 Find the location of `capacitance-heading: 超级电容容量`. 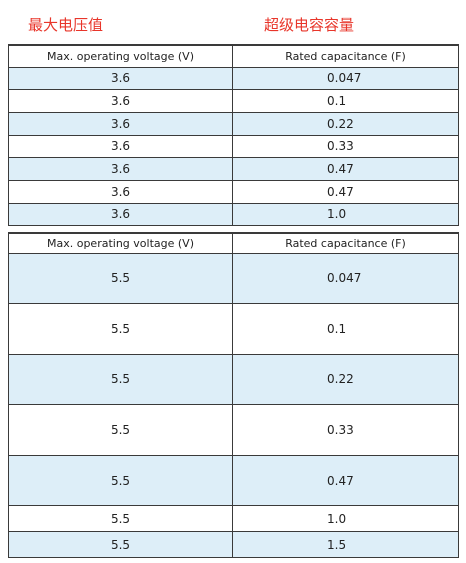

capacitance-heading: 超级电容容量 is located at coordinates (309, 25).